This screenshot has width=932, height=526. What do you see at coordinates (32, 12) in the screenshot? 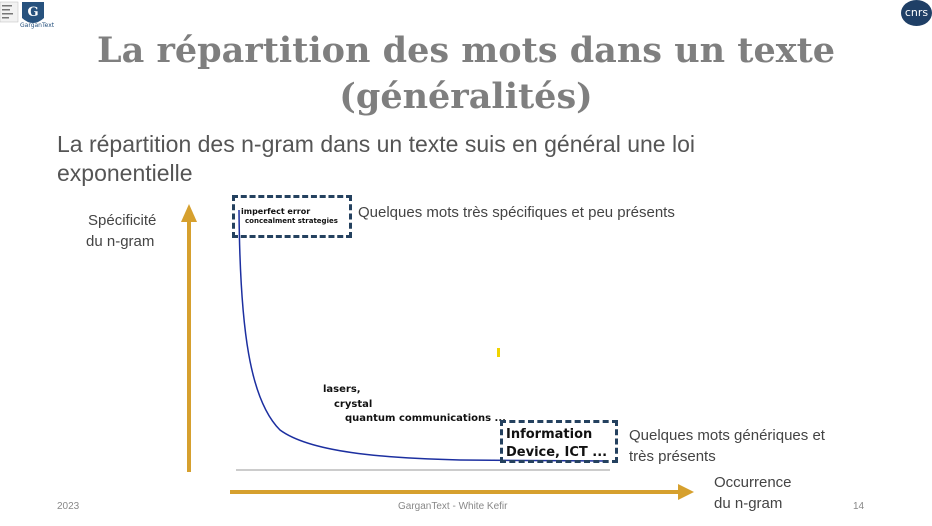
I see `svg-text: G` at bounding box center [32, 12].